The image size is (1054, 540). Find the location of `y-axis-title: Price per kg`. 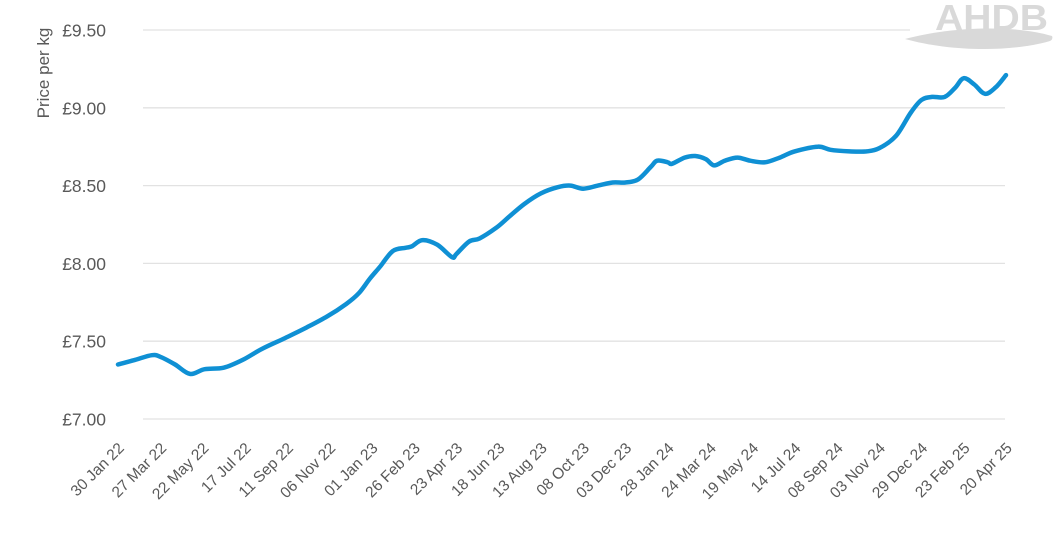

y-axis-title: Price per kg is located at coordinates (43, 73).